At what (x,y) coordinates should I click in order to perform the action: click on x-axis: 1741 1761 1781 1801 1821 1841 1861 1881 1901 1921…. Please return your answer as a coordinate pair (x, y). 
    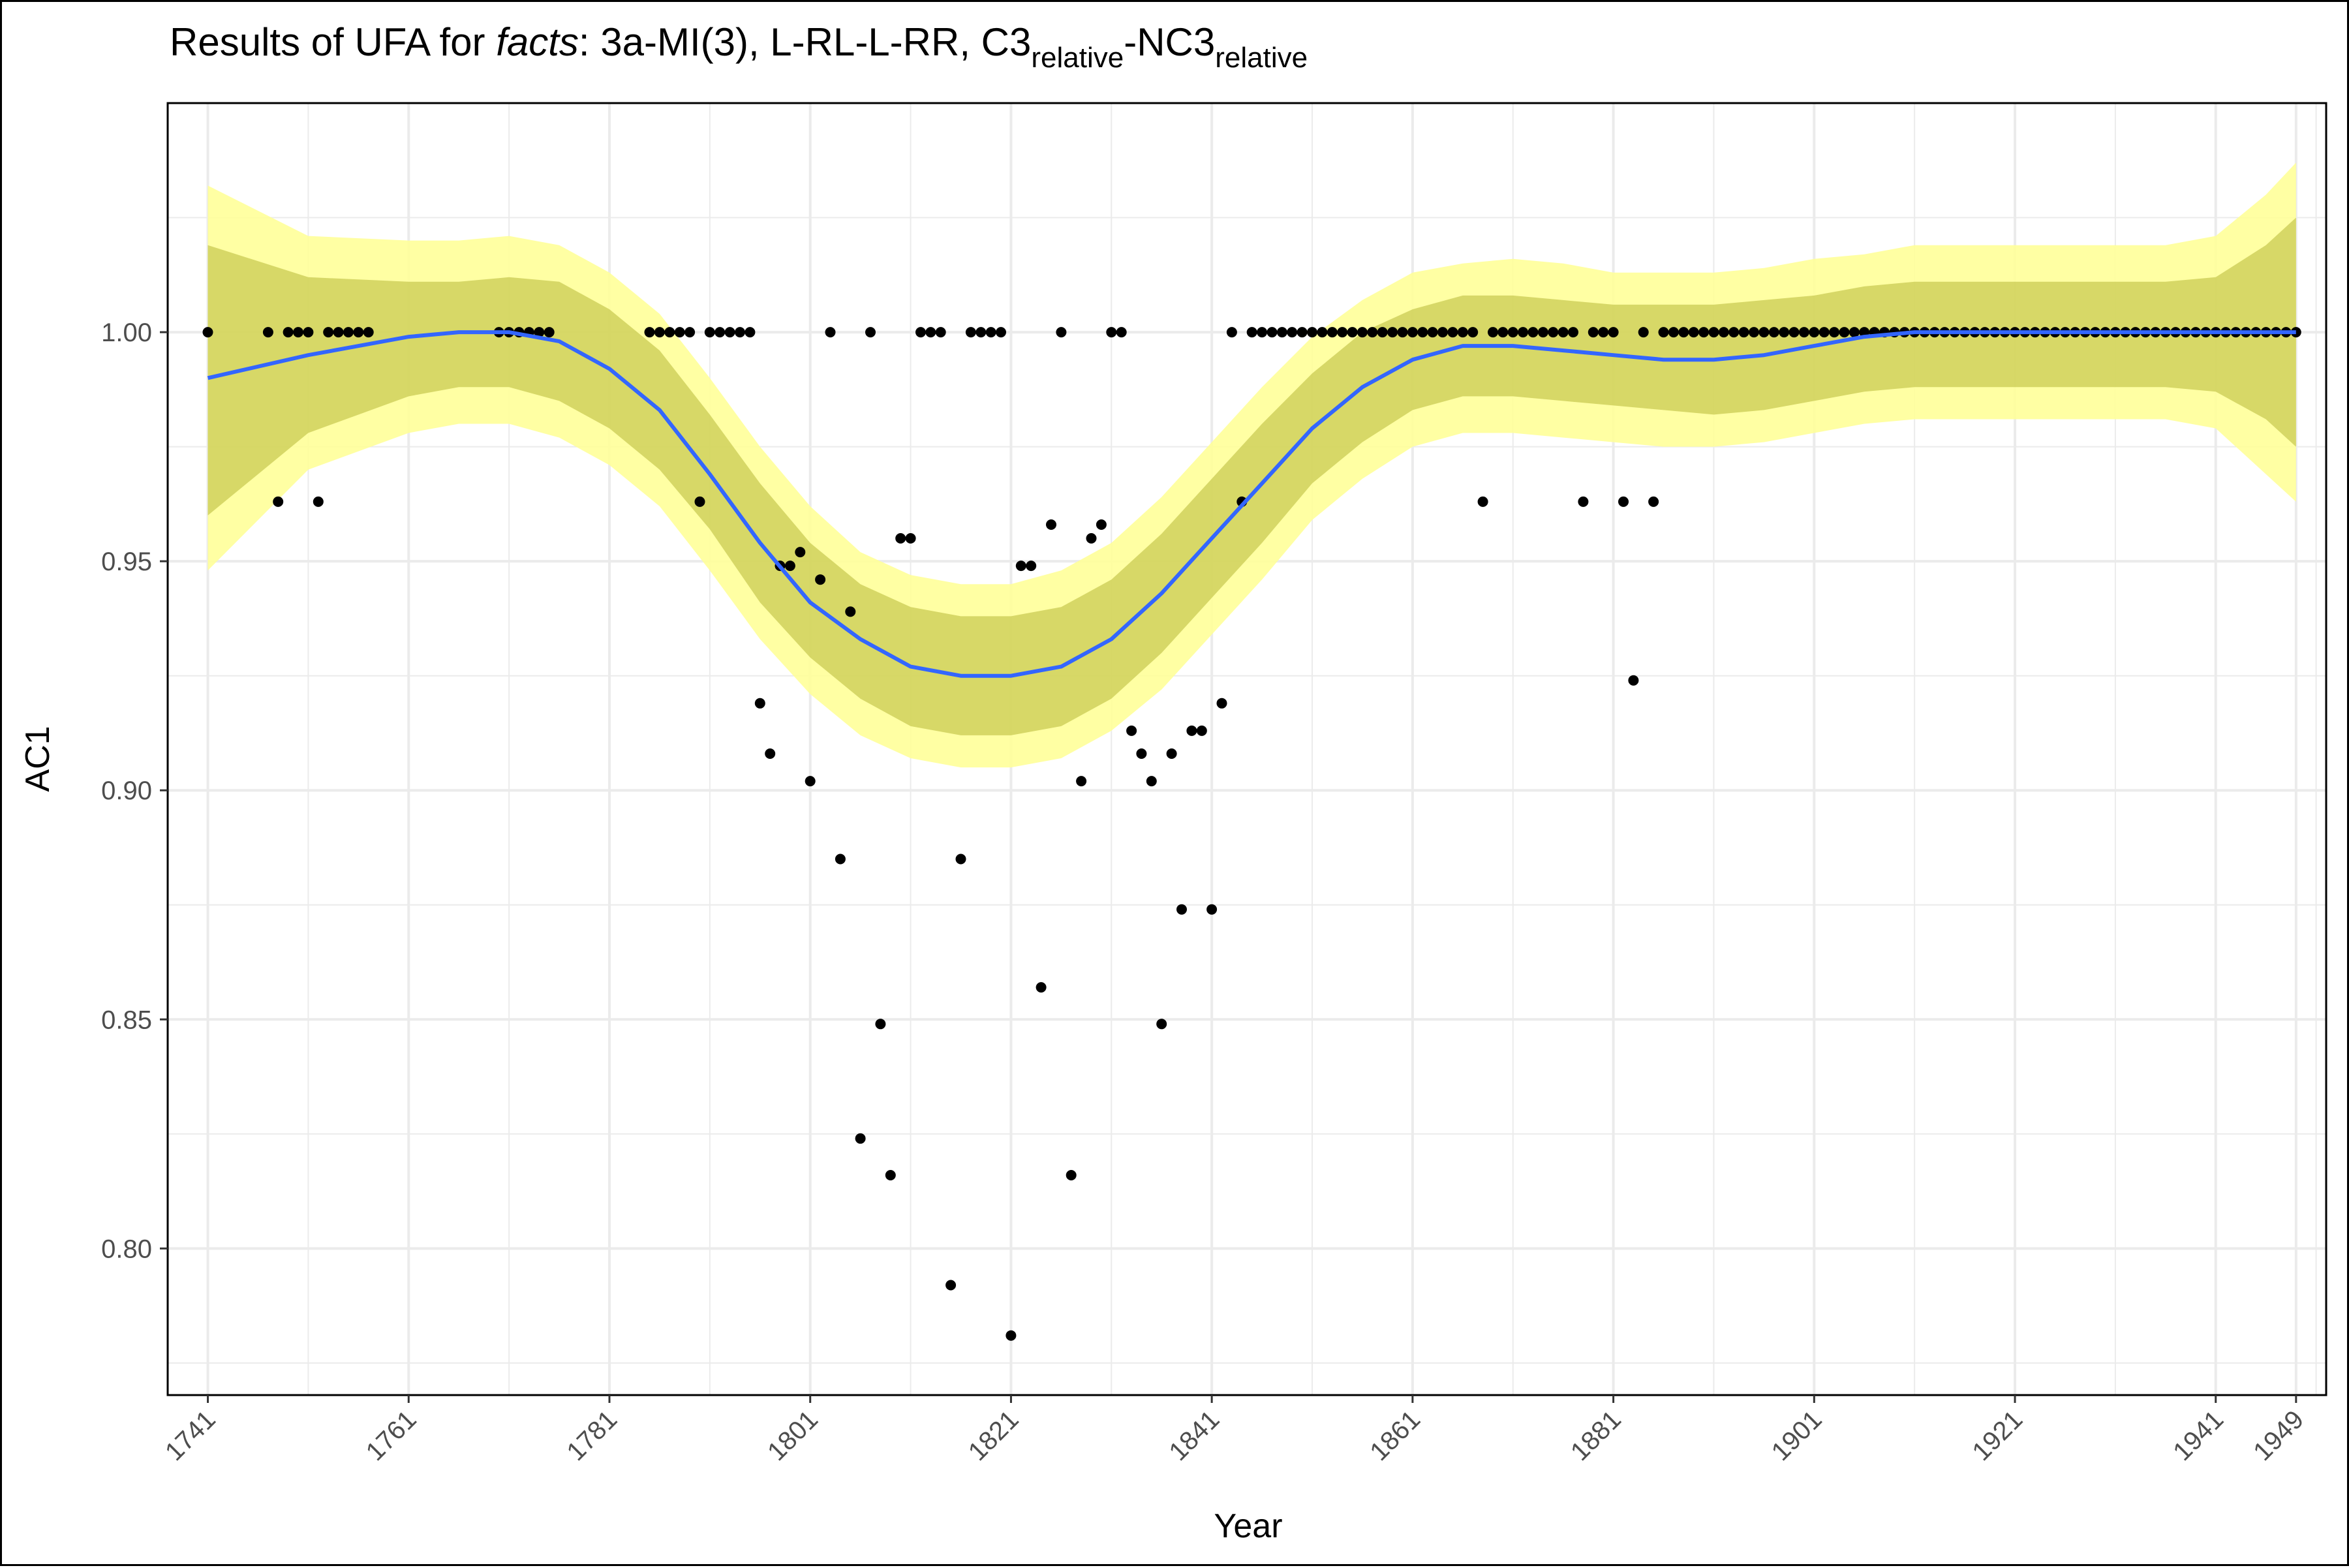
    Looking at the image, I should click on (1234, 1430).